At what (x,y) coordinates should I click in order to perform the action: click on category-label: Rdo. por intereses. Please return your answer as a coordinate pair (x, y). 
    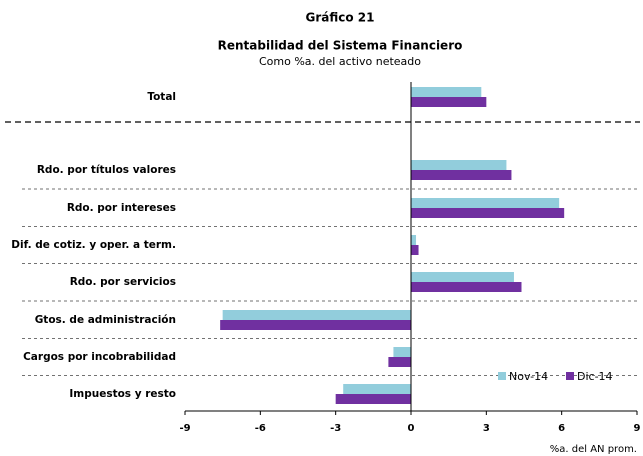
    Looking at the image, I should click on (121, 208).